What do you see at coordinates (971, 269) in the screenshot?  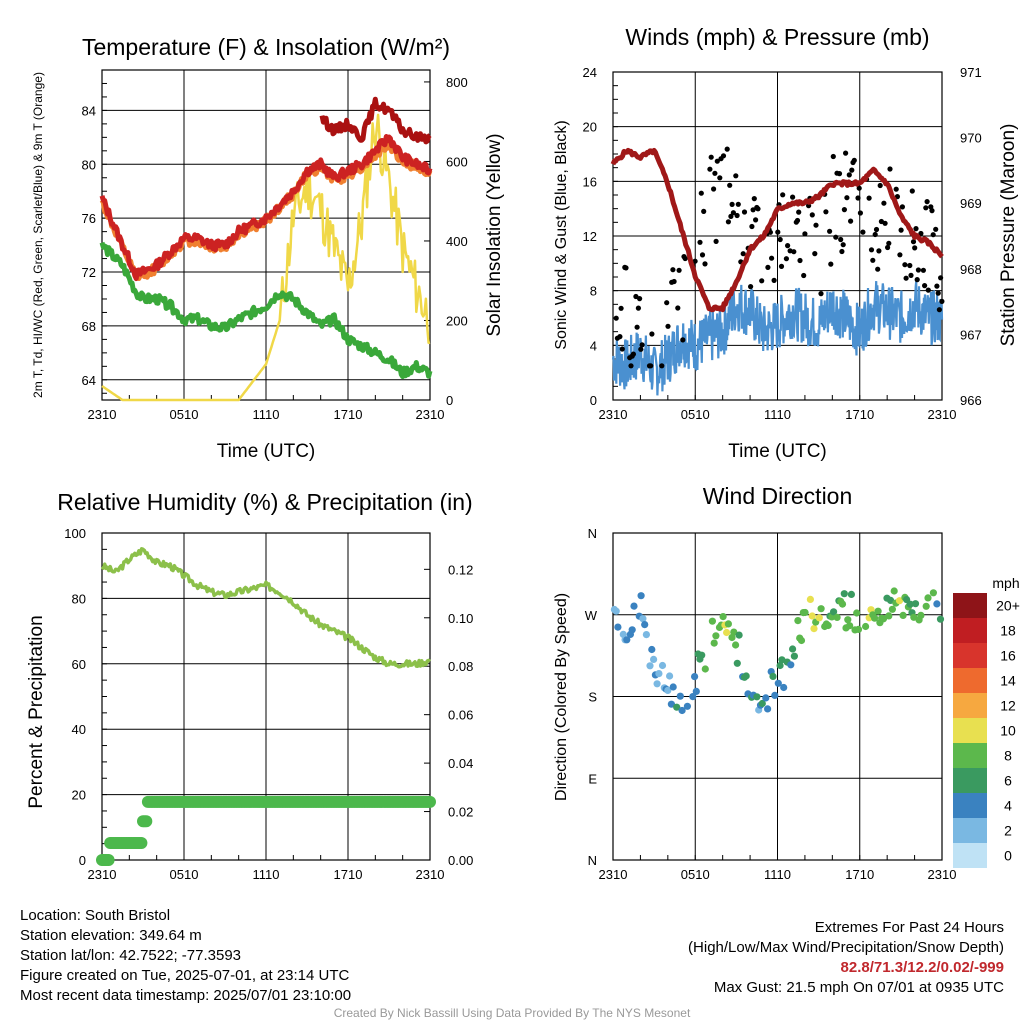 I see `y2-tick-label: 968` at bounding box center [971, 269].